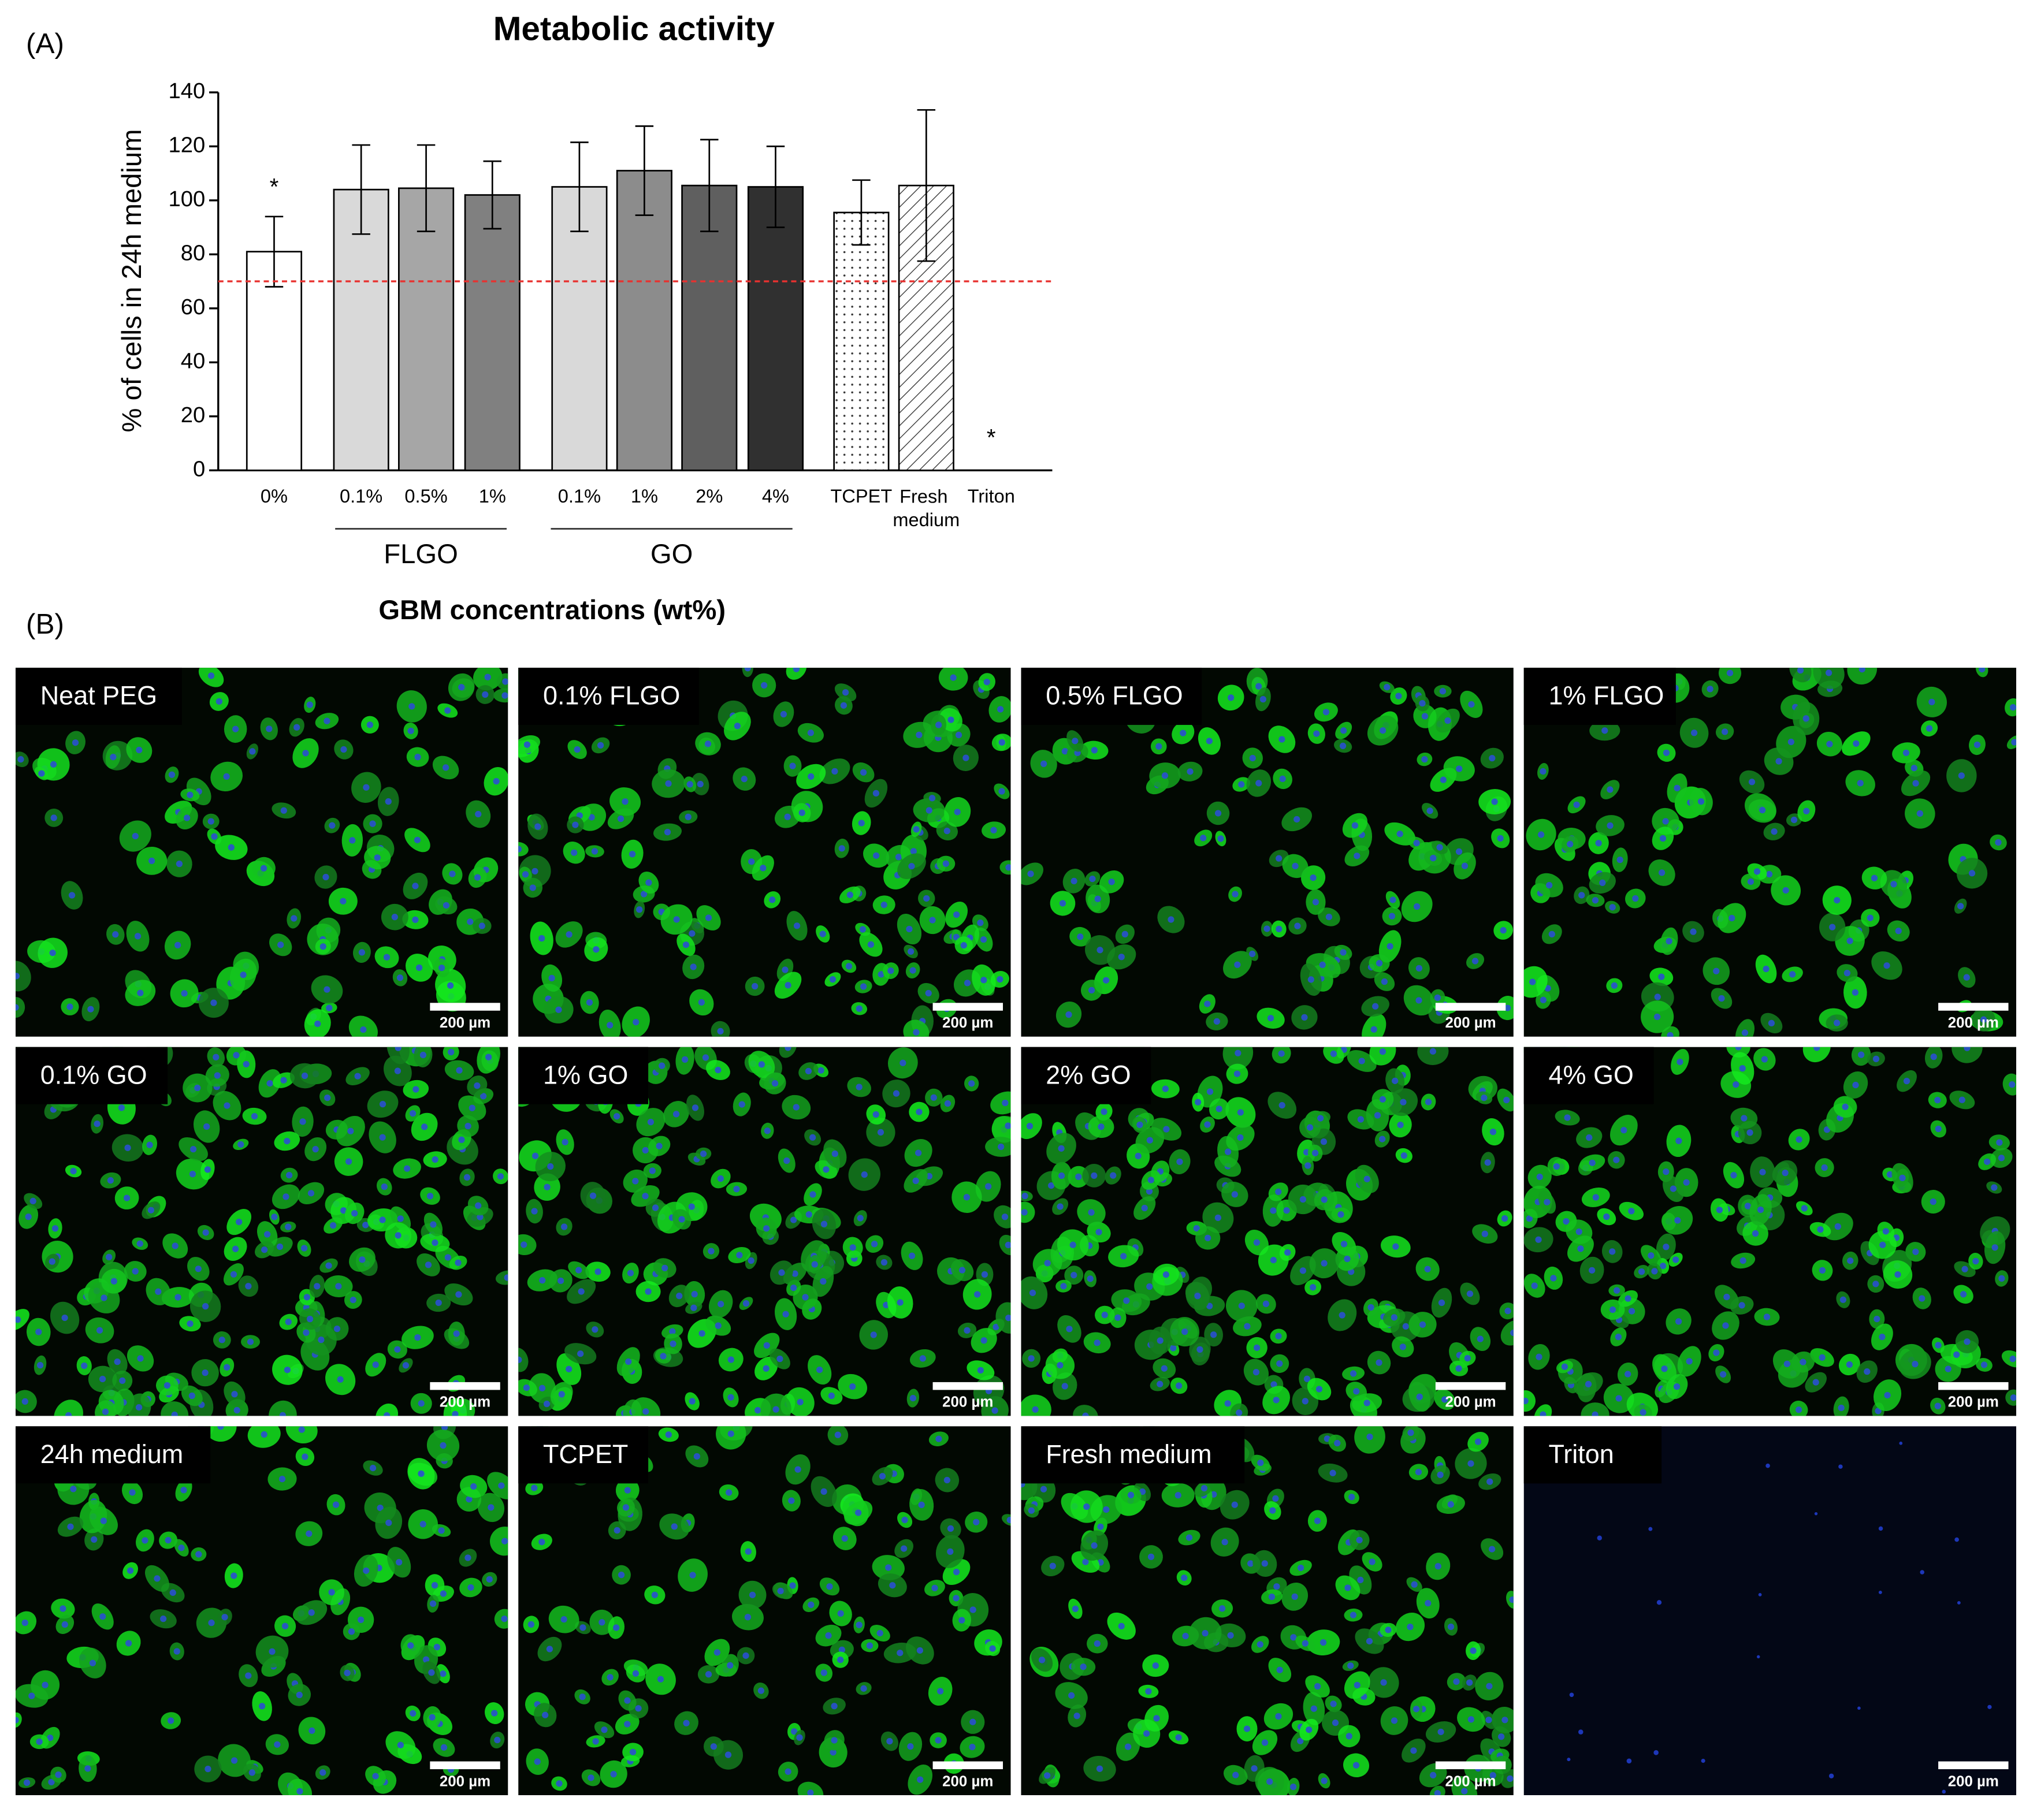  Describe the element at coordinates (1592, 1455) in the screenshot. I see `label-box` at that location.